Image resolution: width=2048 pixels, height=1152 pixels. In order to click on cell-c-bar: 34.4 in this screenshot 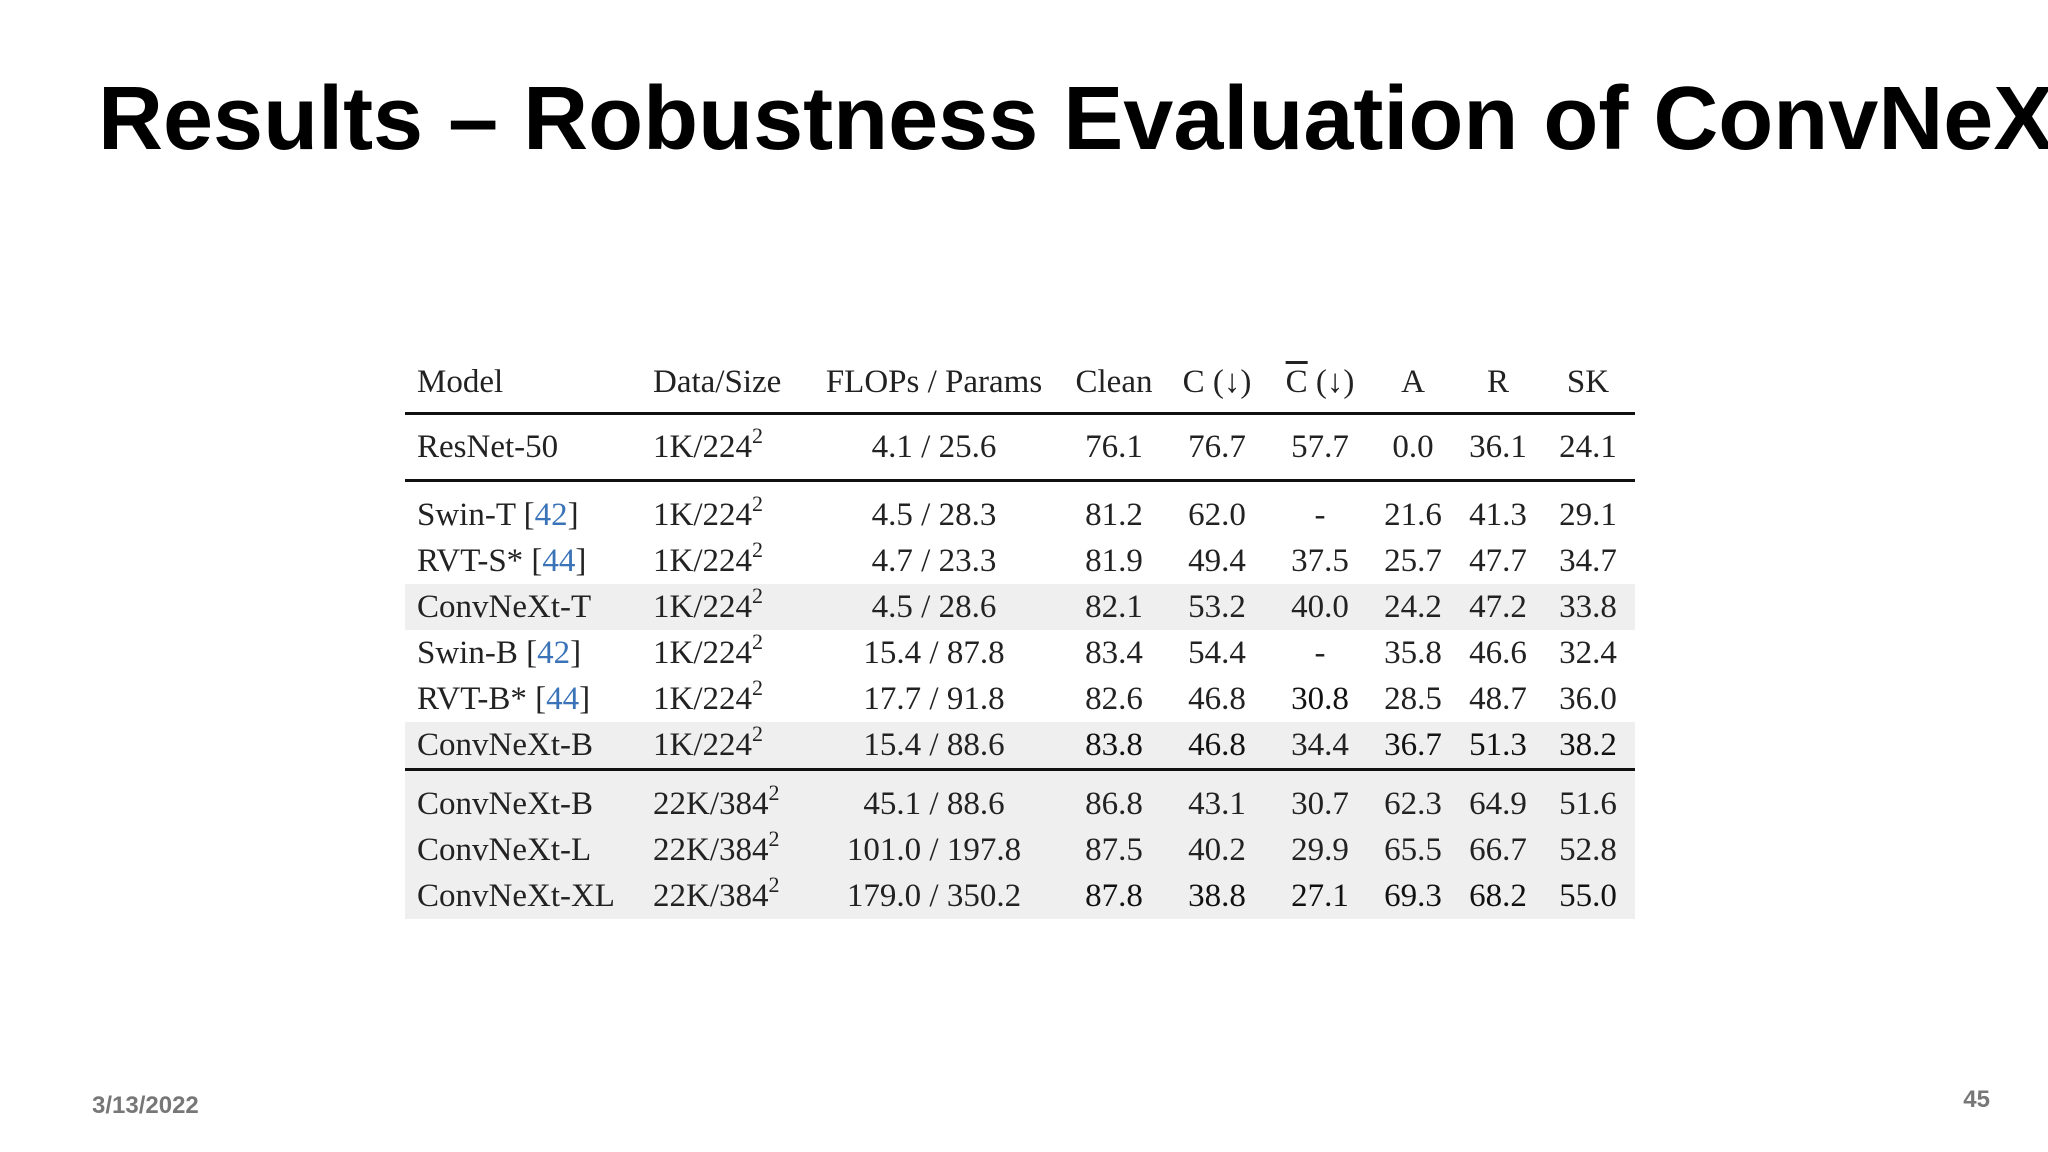, I will do `click(1320, 746)`.